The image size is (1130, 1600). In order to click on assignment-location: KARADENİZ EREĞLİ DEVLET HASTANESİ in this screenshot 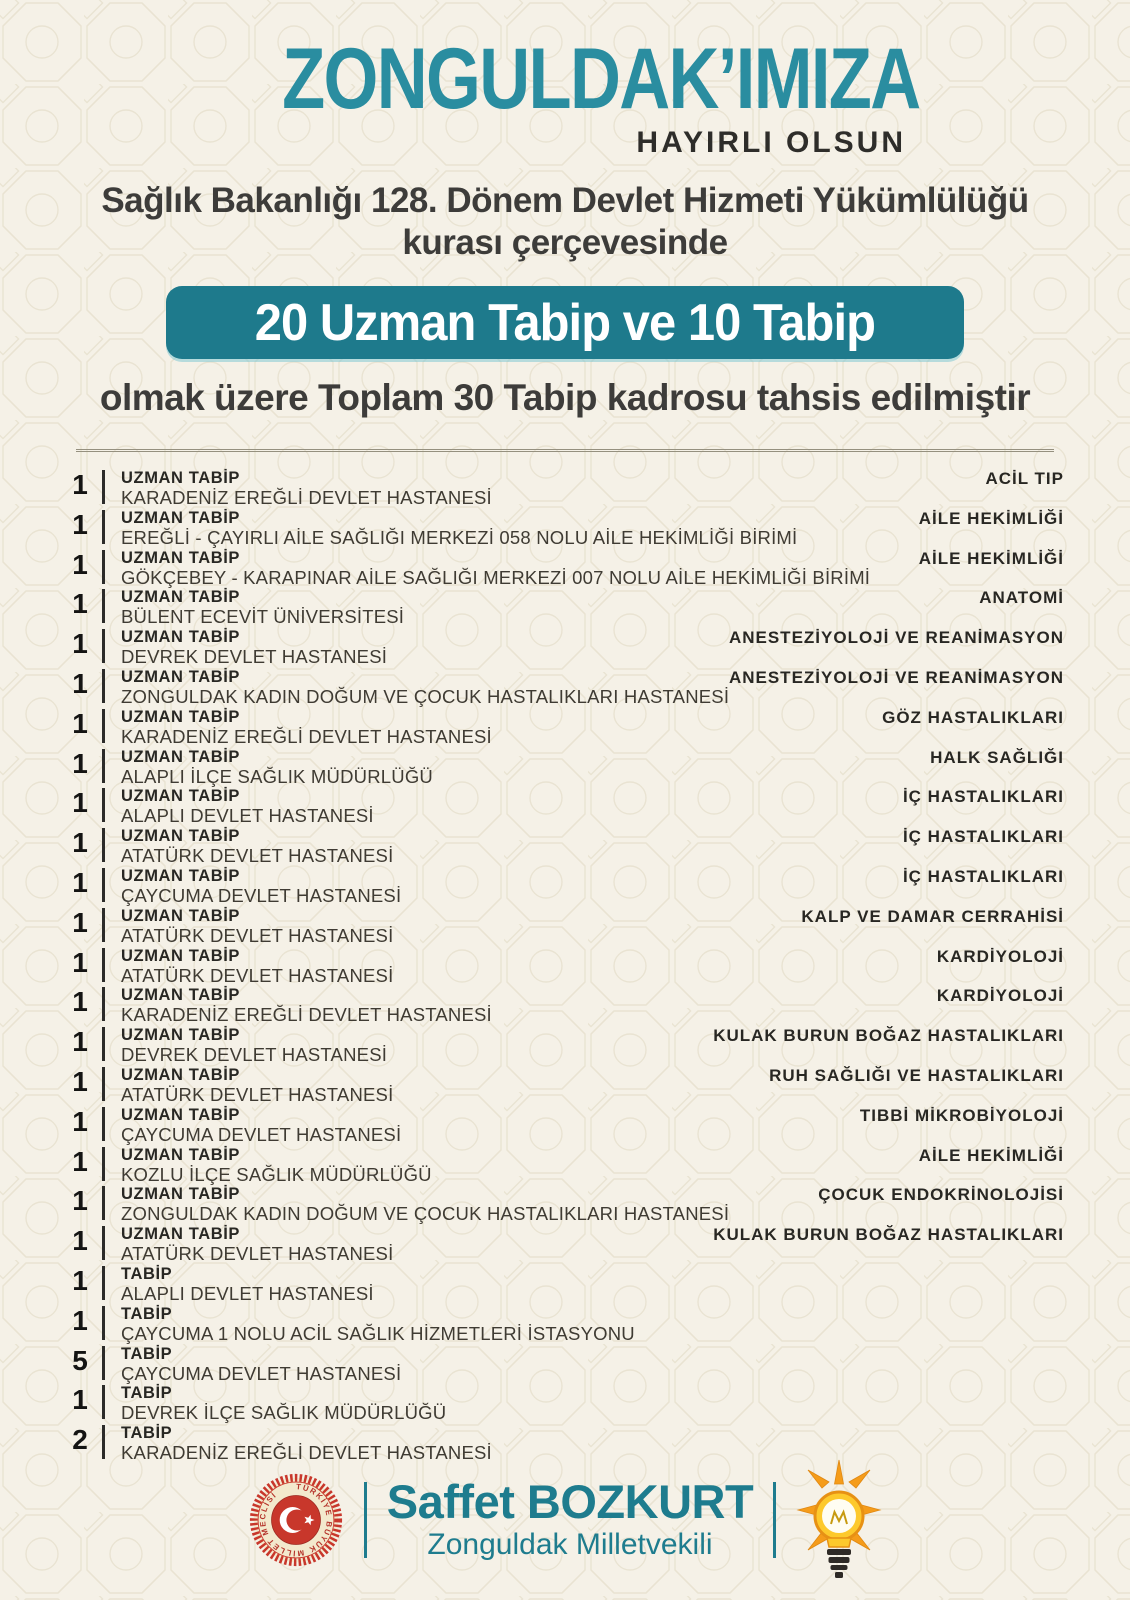, I will do `click(306, 1453)`.